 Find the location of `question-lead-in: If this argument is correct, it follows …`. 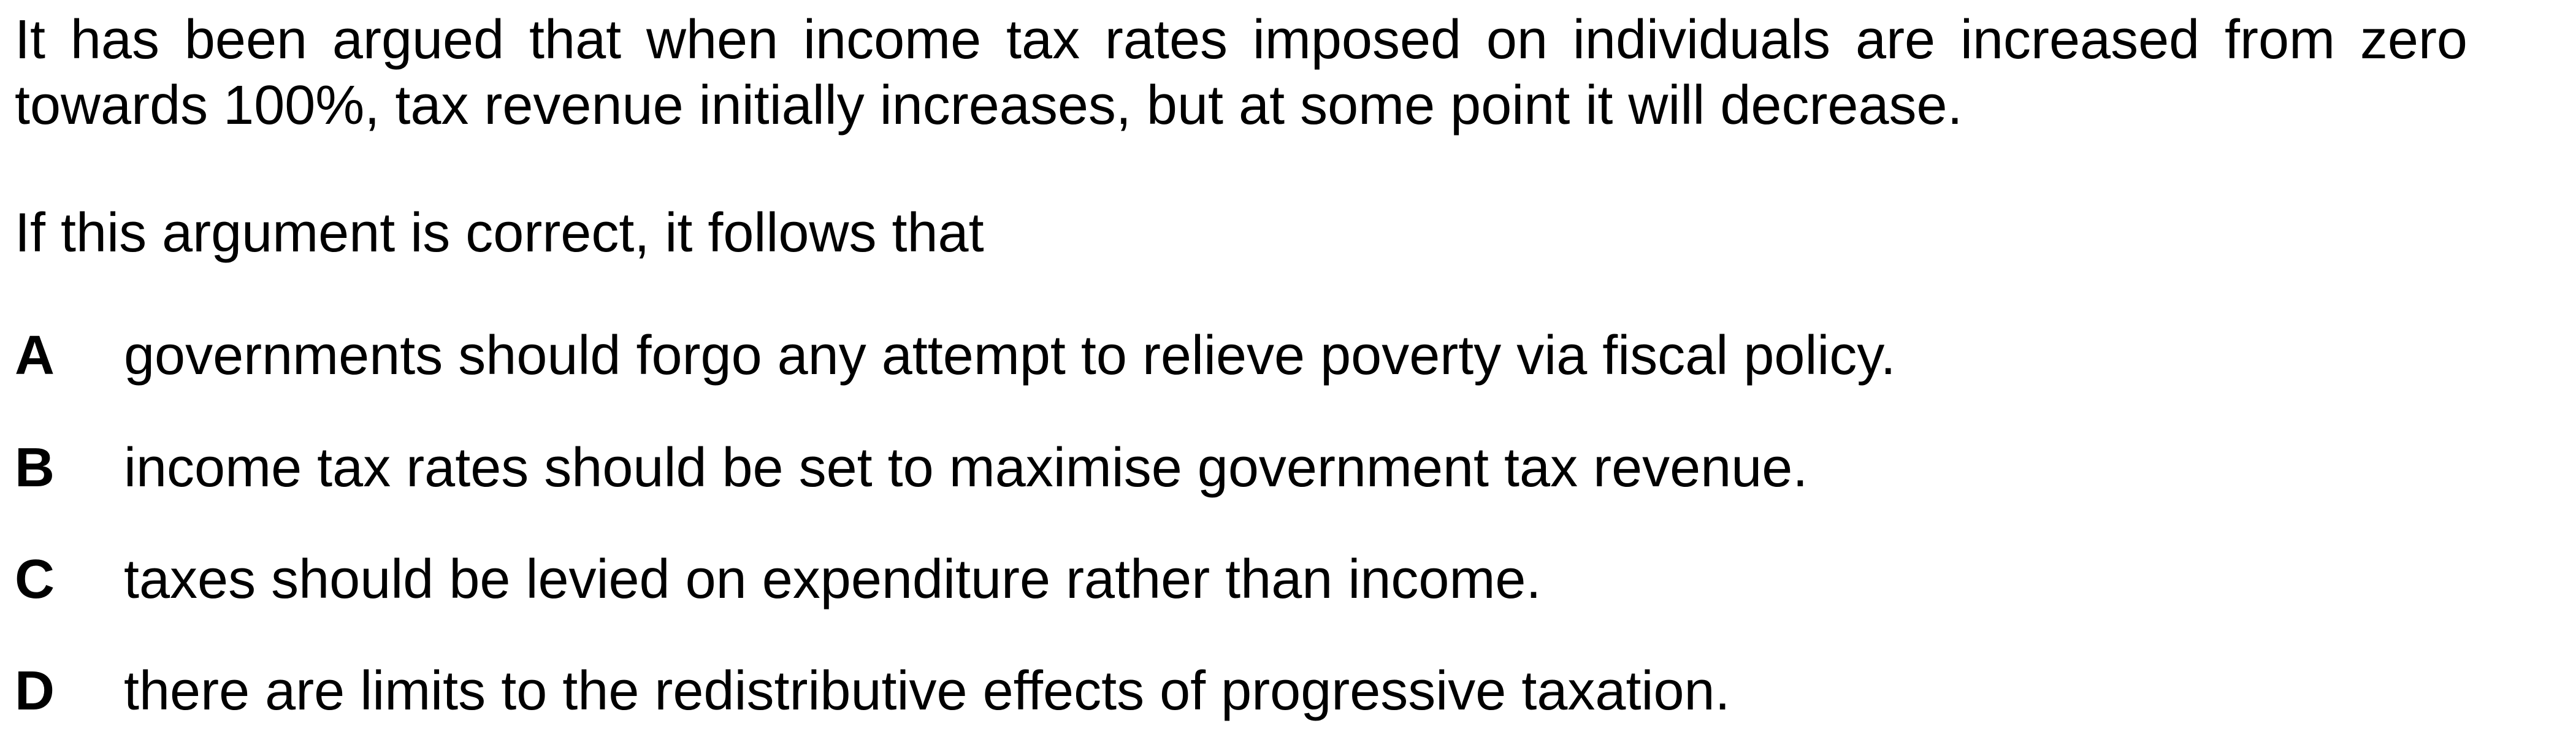

question-lead-in: If this argument is correct, it follows … is located at coordinates (499, 233).